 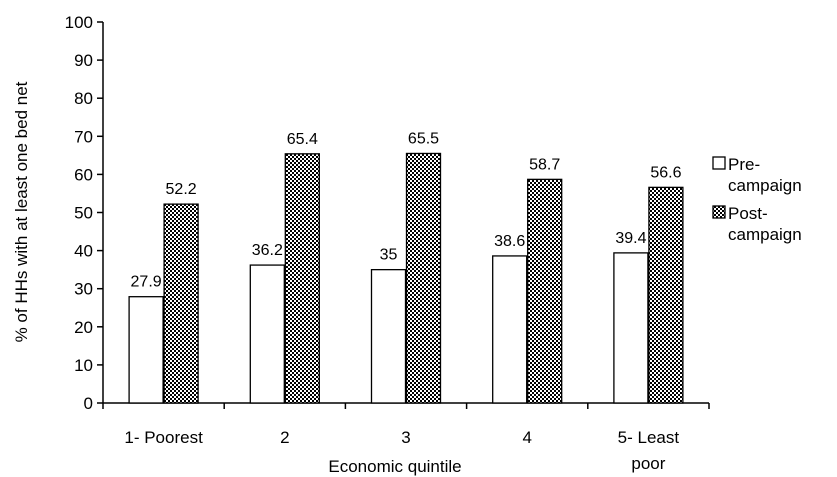 I want to click on y-tick-label: 10, so click(x=83, y=365).